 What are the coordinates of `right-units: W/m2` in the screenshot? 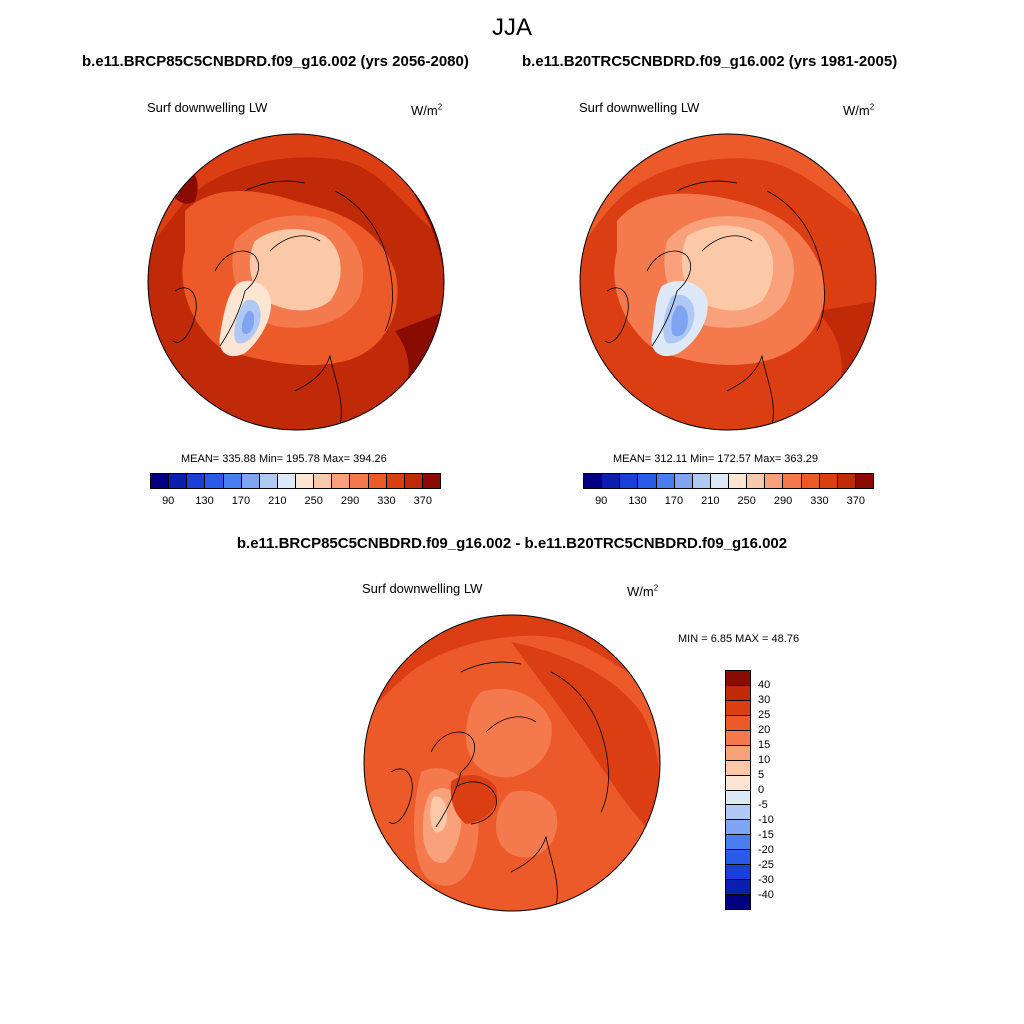 It's located at (859, 110).